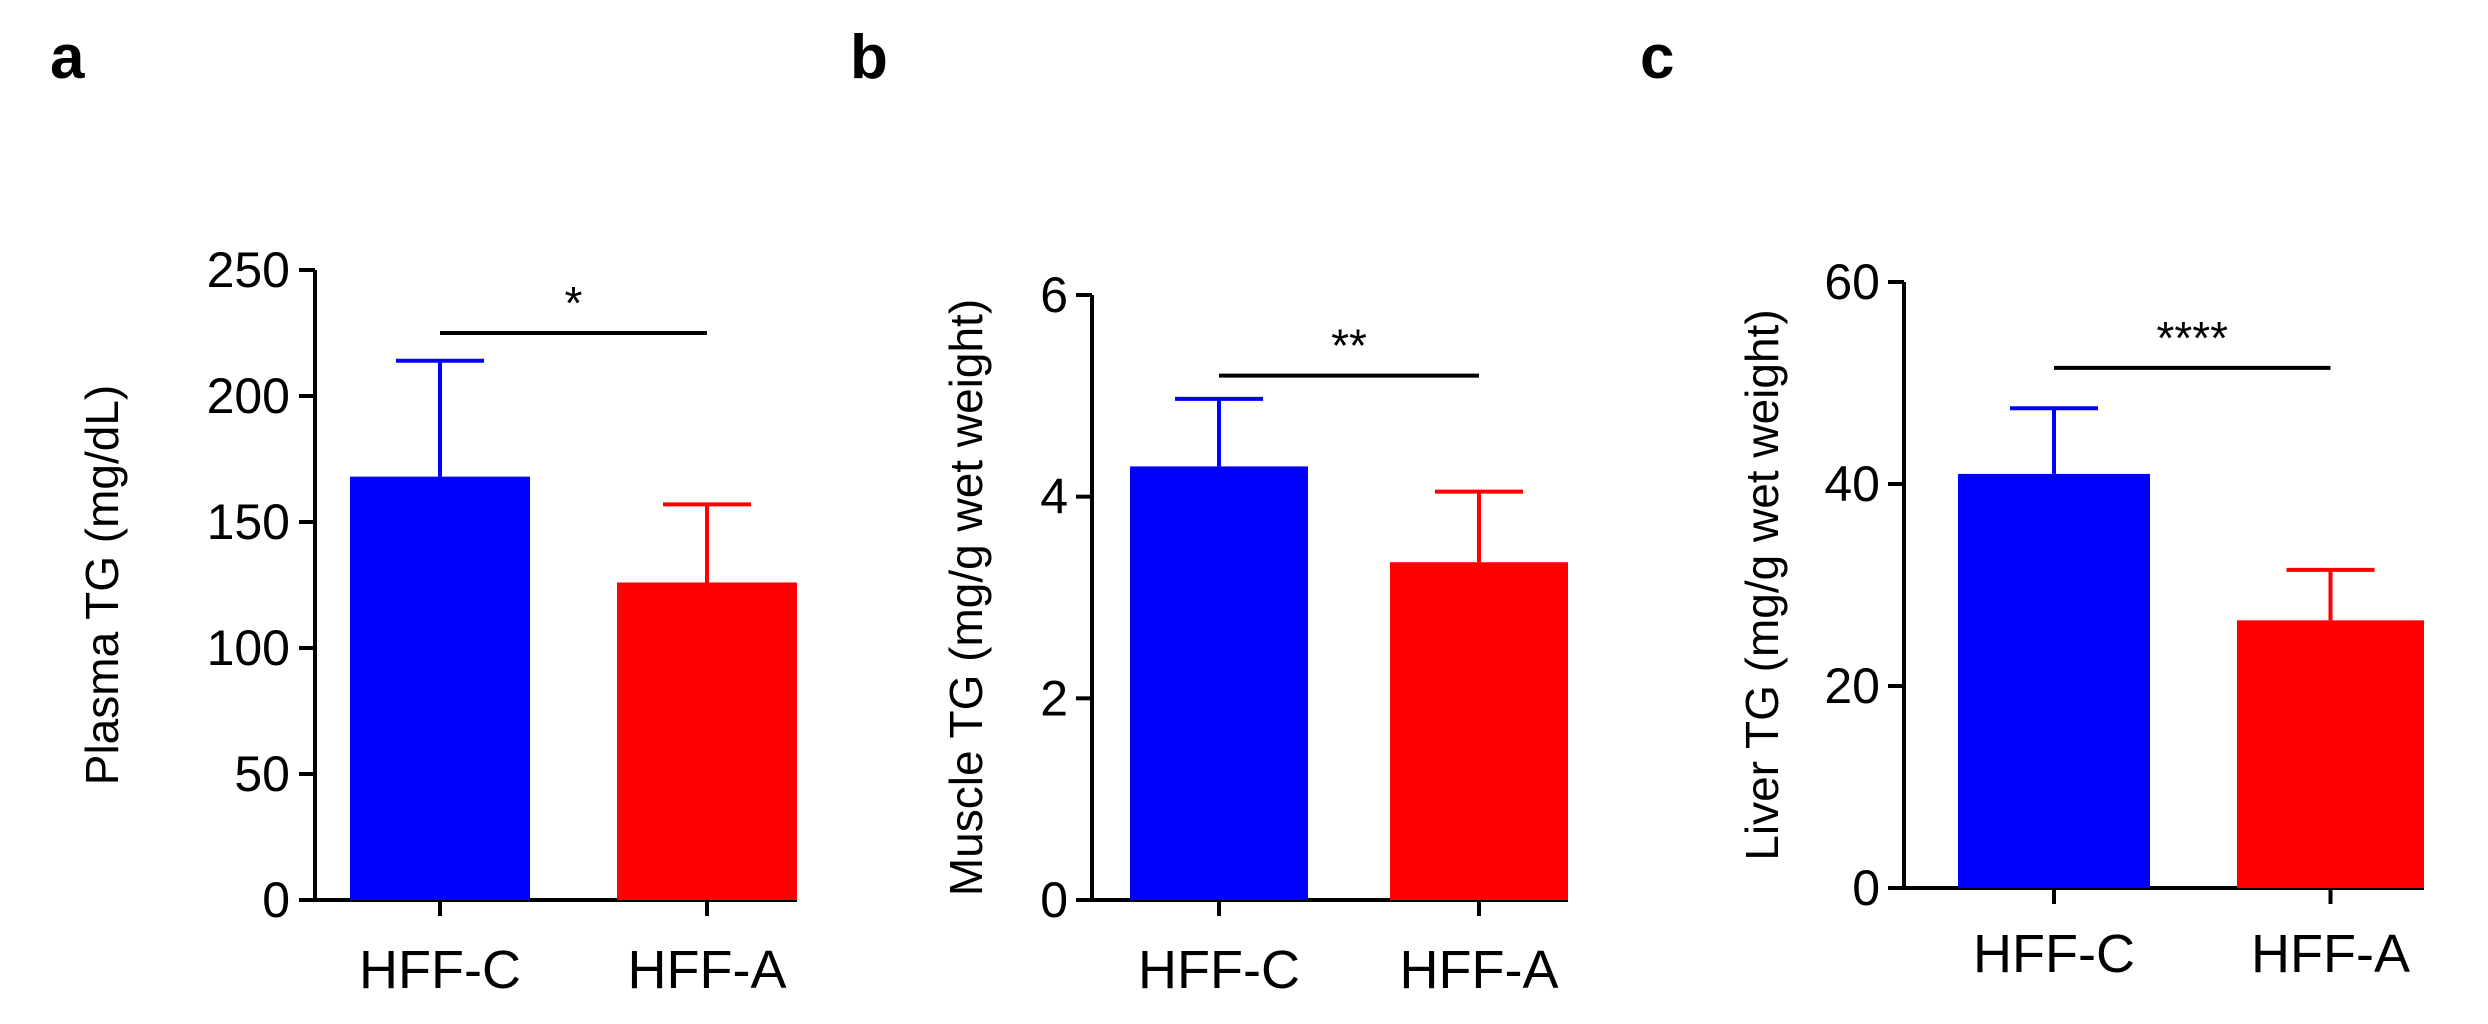 This screenshot has width=2488, height=1024. I want to click on y-axis-title: Muscle TG (mg/g wet weight), so click(966, 597).